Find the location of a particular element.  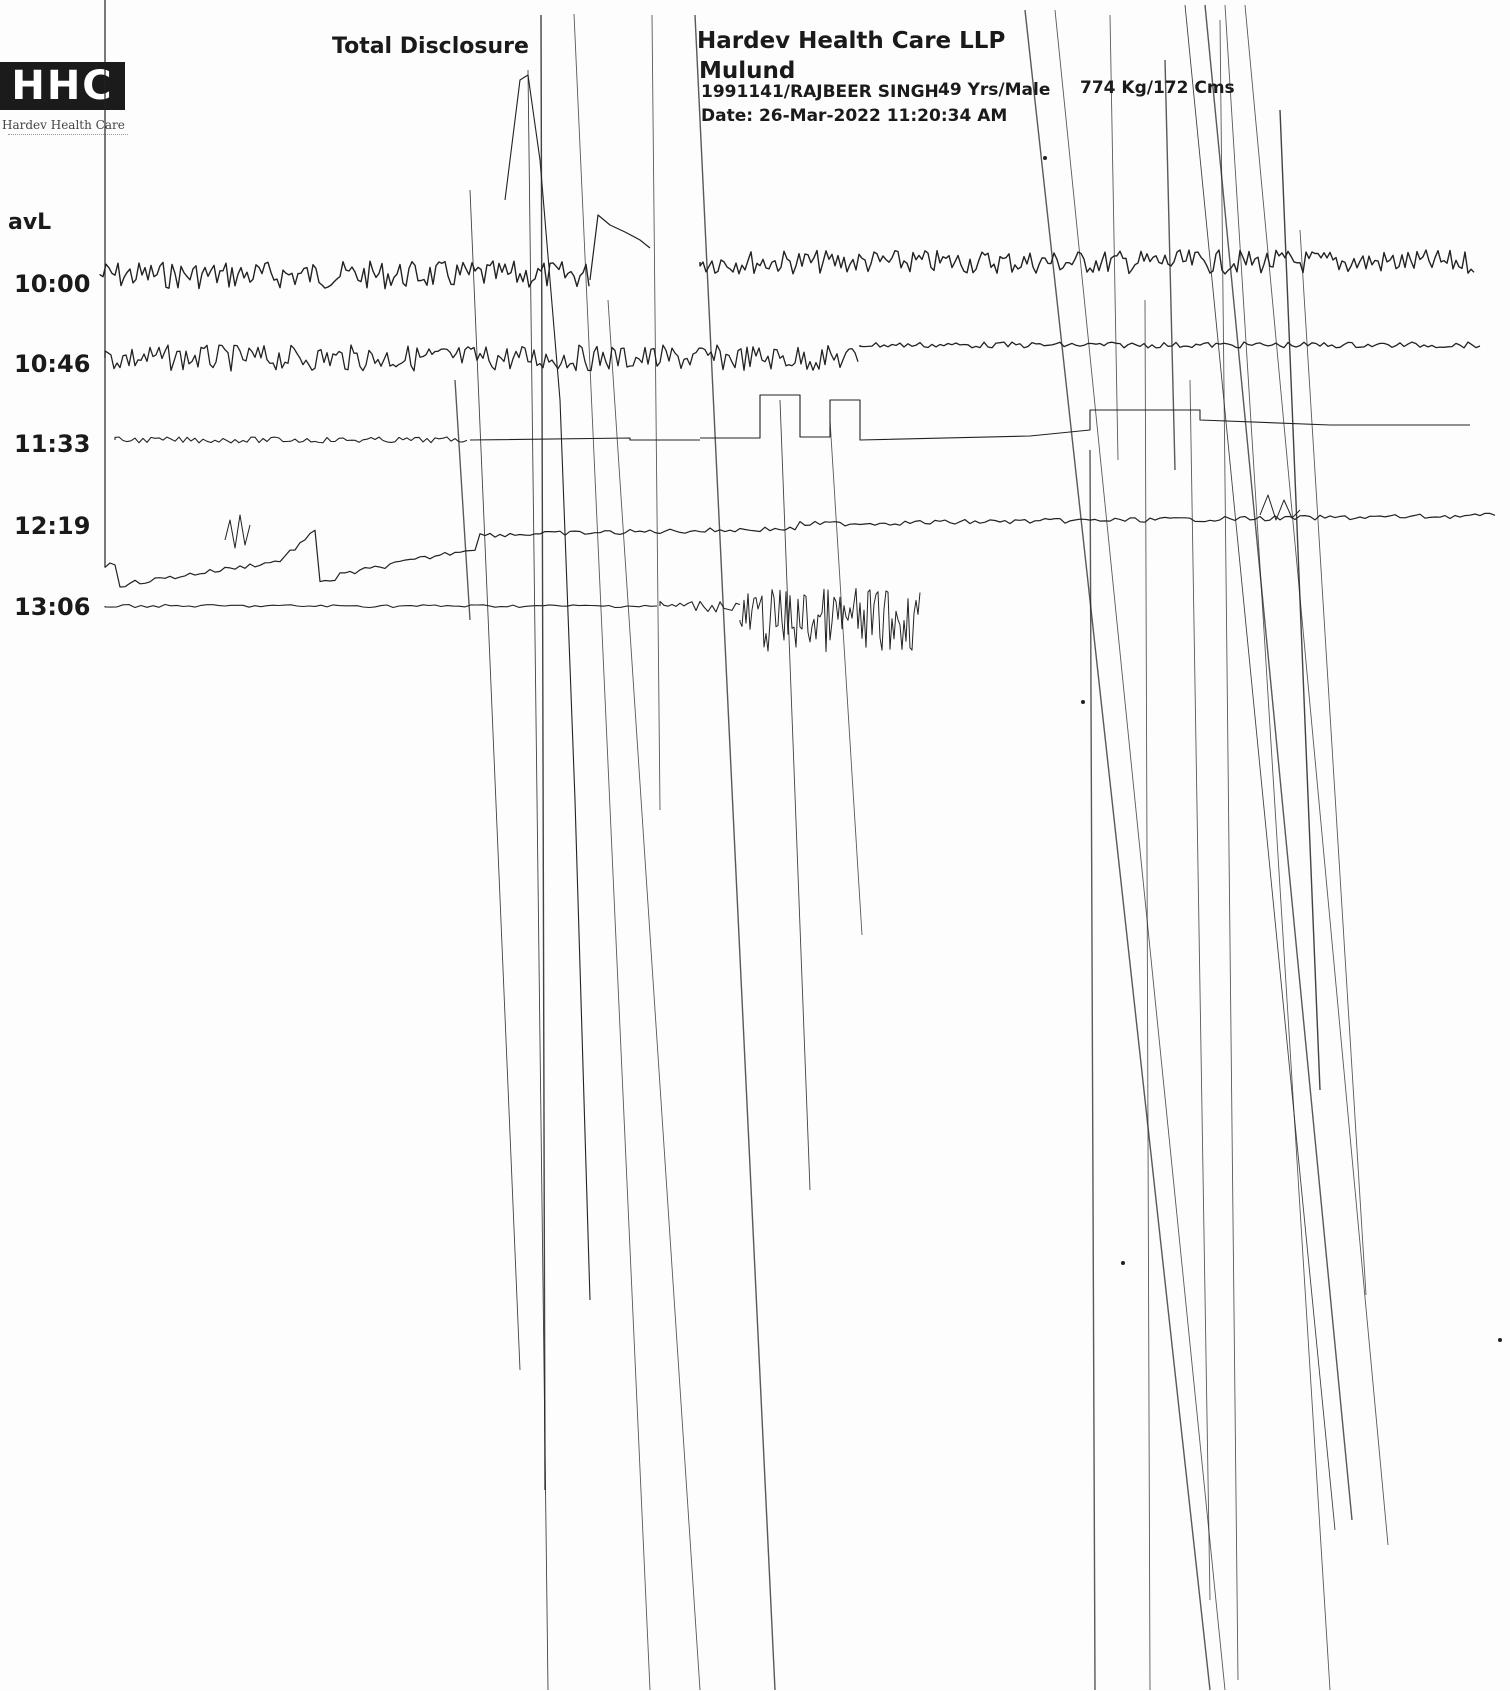

trace-strip-1-artifact is located at coordinates (620, 247).